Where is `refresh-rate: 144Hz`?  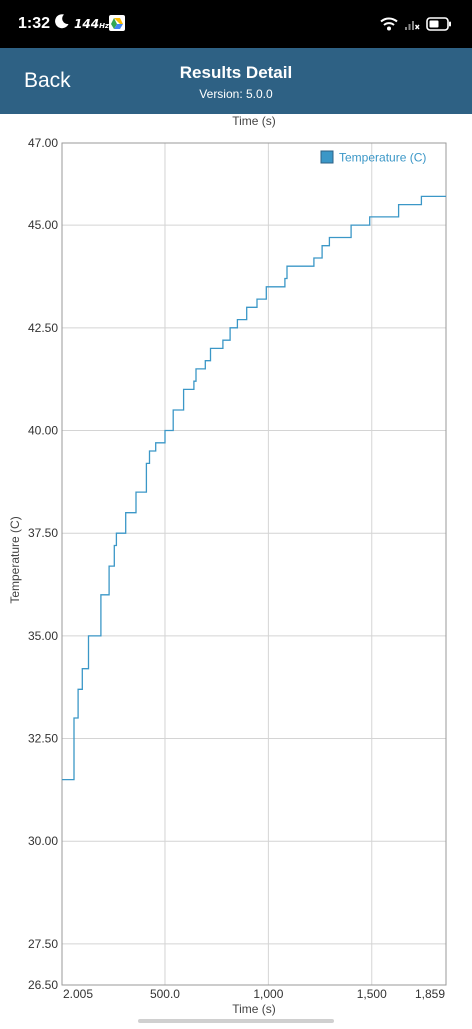 refresh-rate: 144Hz is located at coordinates (91, 24).